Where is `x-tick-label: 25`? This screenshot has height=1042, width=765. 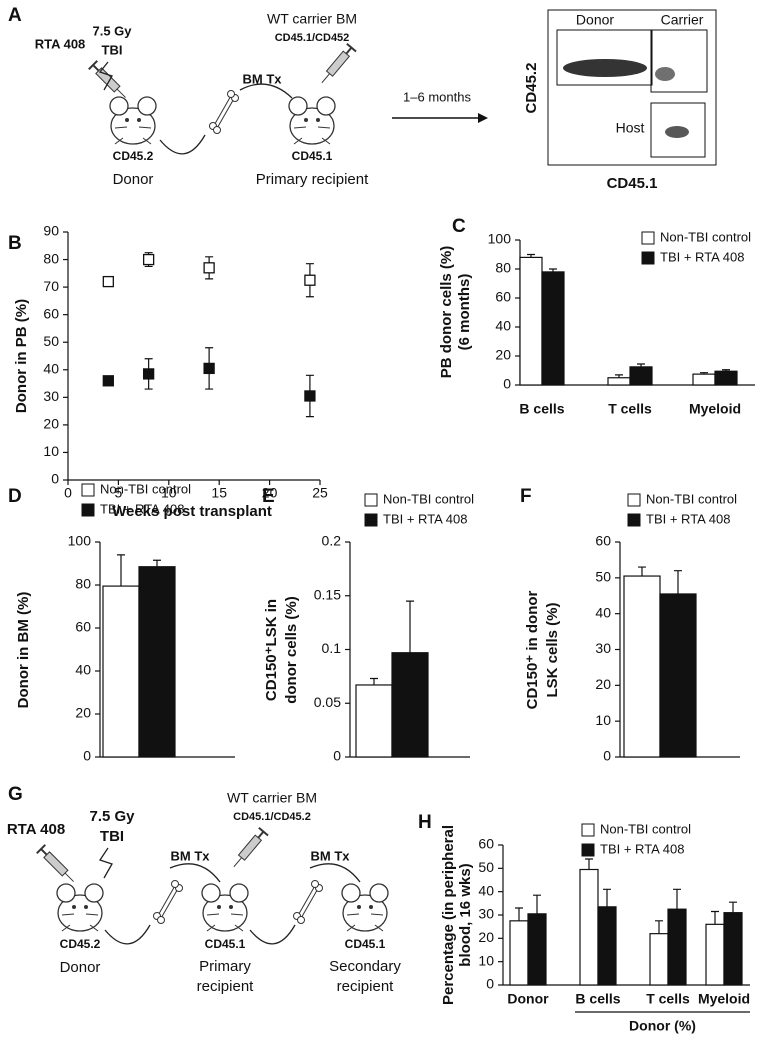
x-tick-label: 25 is located at coordinates (320, 493).